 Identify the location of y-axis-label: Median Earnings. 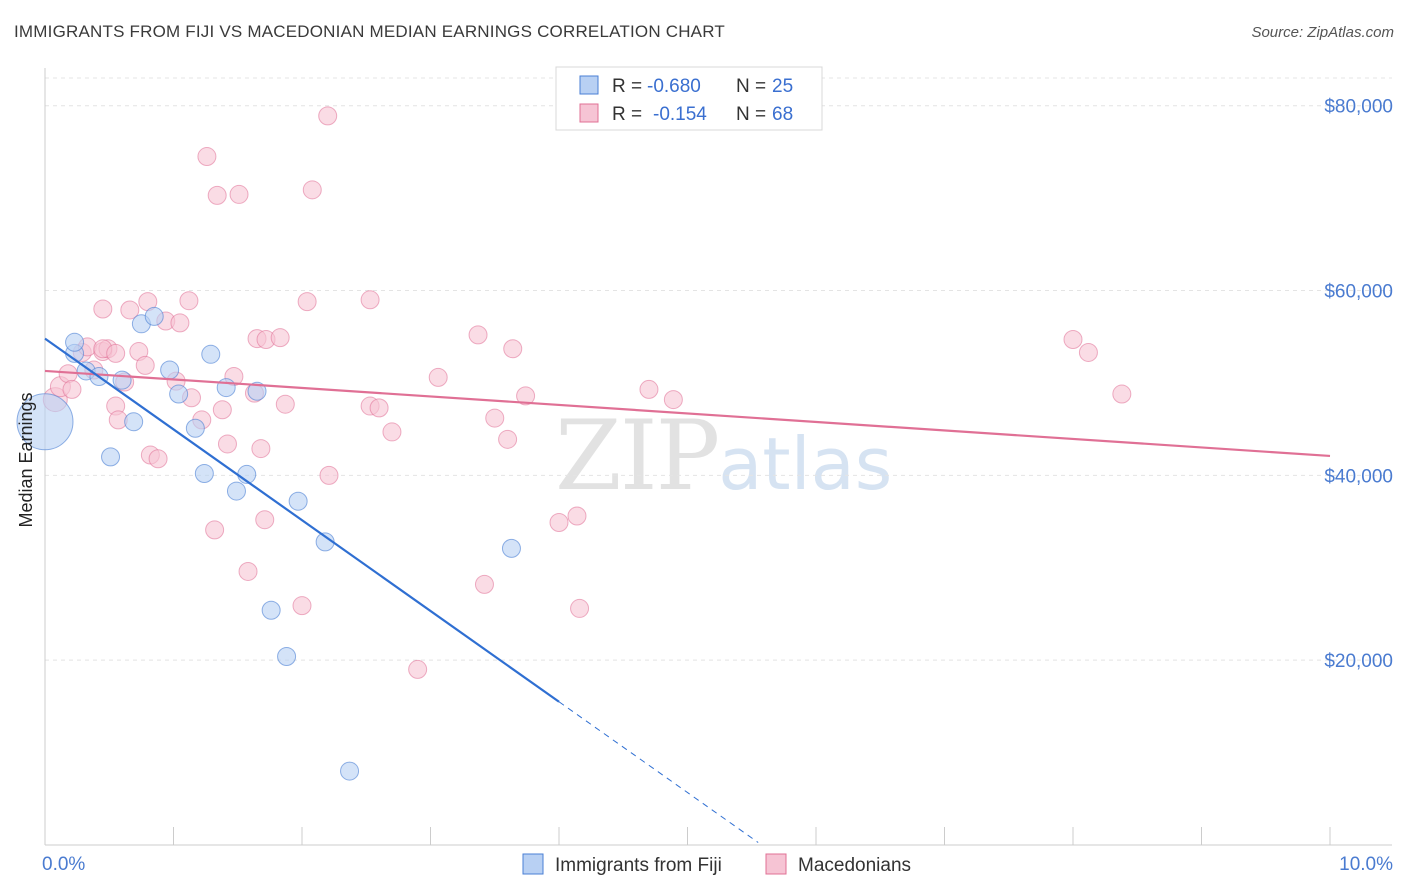
(26, 459).